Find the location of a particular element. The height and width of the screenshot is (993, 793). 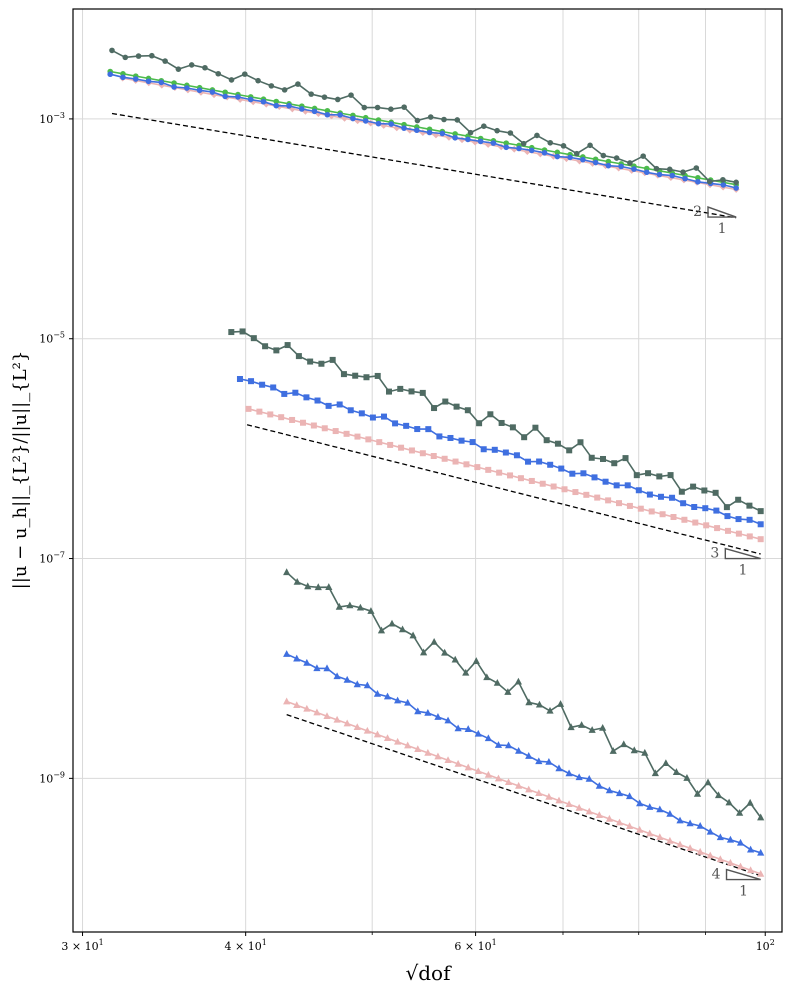

reference-line is located at coordinates (503, 489).